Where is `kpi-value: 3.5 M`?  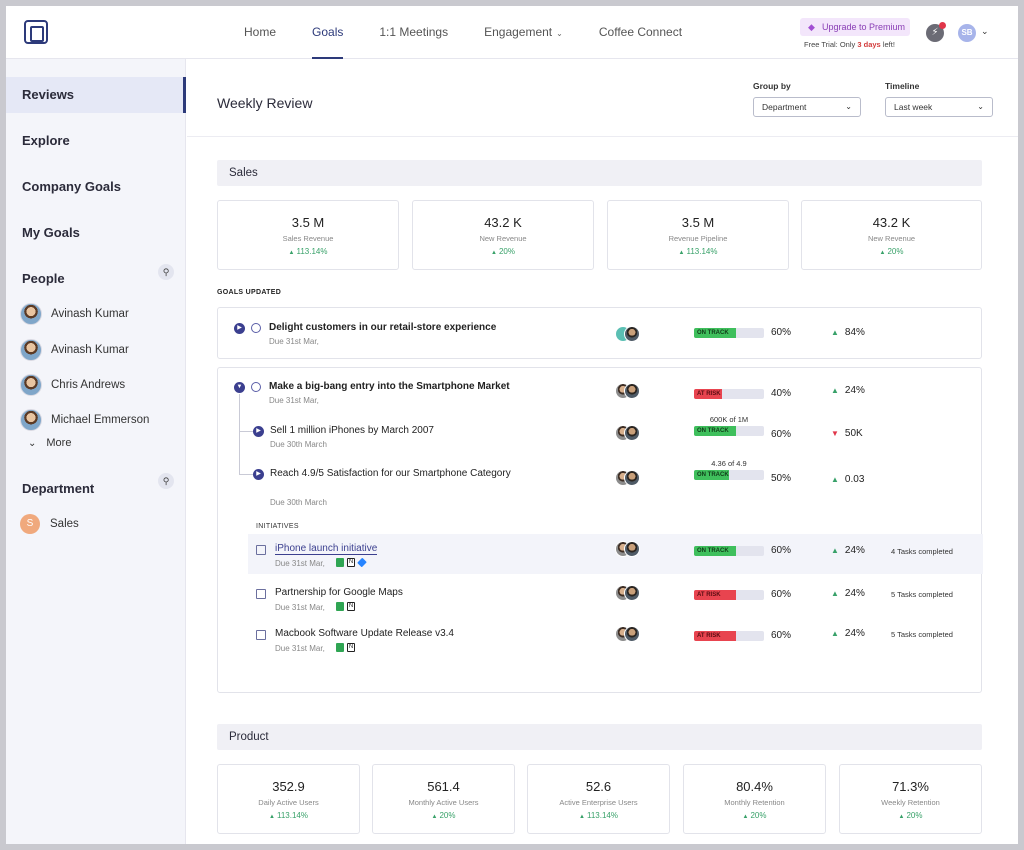 kpi-value: 3.5 M is located at coordinates (308, 222).